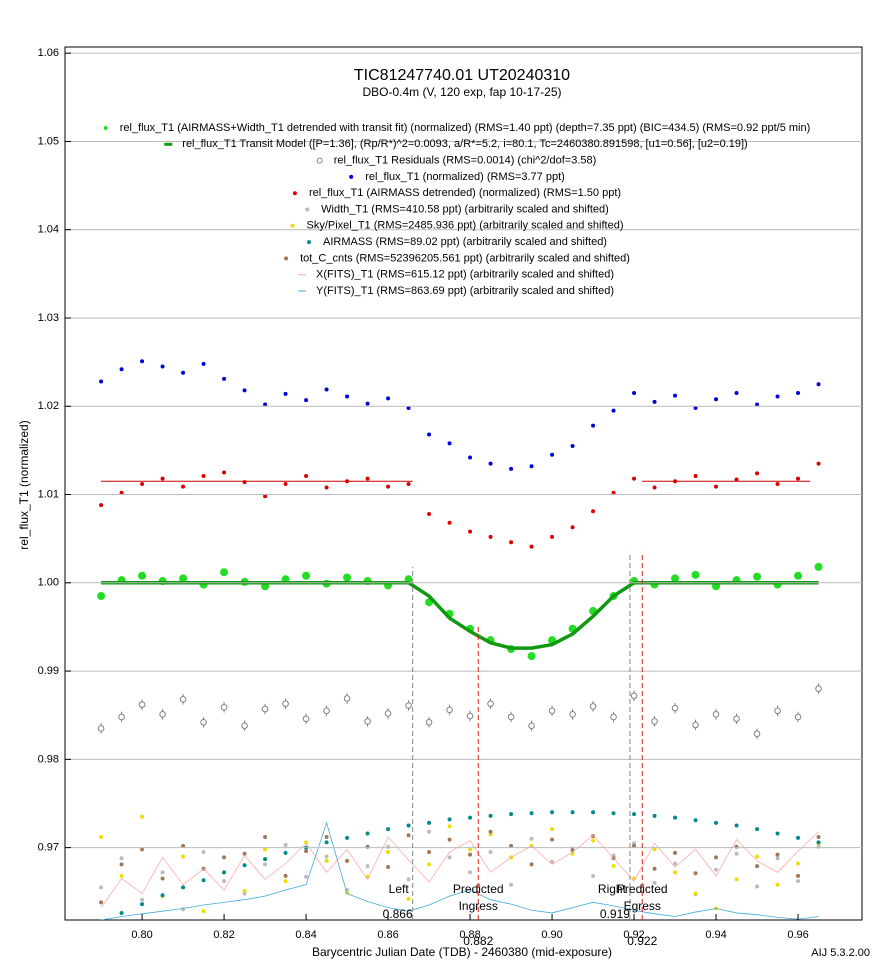 Image resolution: width=879 pixels, height=963 pixels. Describe the element at coordinates (840, 953) in the screenshot. I see `footer: AIJ 5.3.2.00` at that location.